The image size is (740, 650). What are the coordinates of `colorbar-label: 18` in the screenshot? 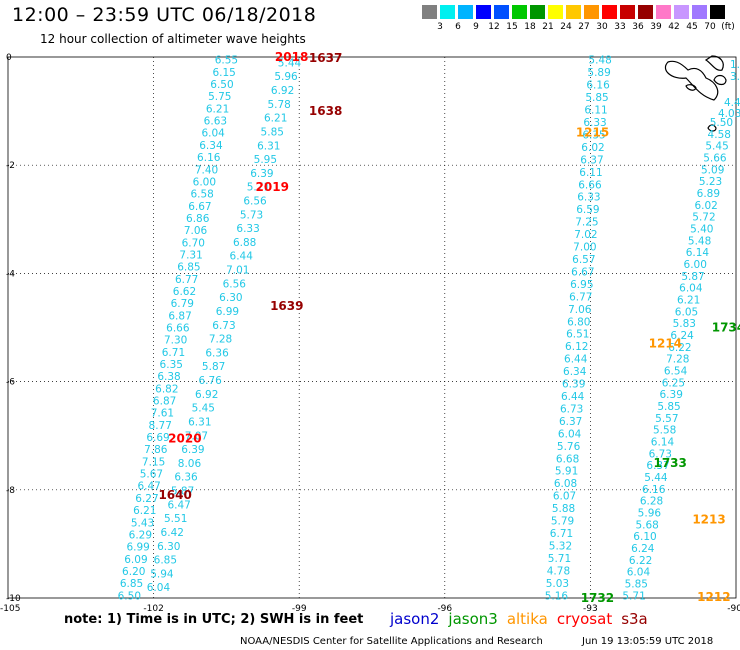 It's located at (530, 27).